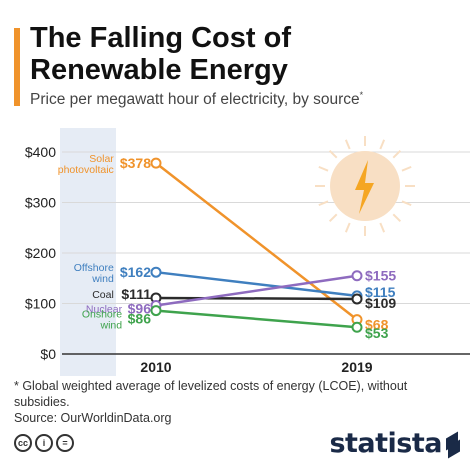 The image size is (474, 474). Describe the element at coordinates (40, 304) in the screenshot. I see `y-tick-label: $100` at that location.